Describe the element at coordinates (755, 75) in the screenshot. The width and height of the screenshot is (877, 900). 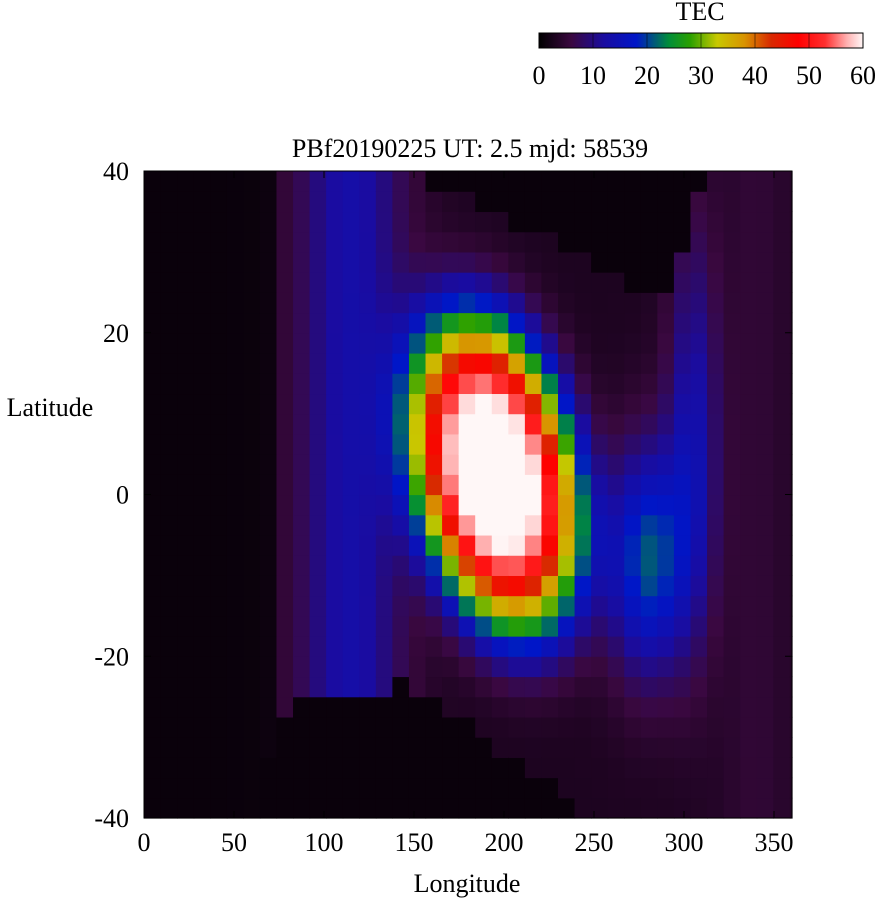
I see `colorbar-tick-label: 40` at that location.